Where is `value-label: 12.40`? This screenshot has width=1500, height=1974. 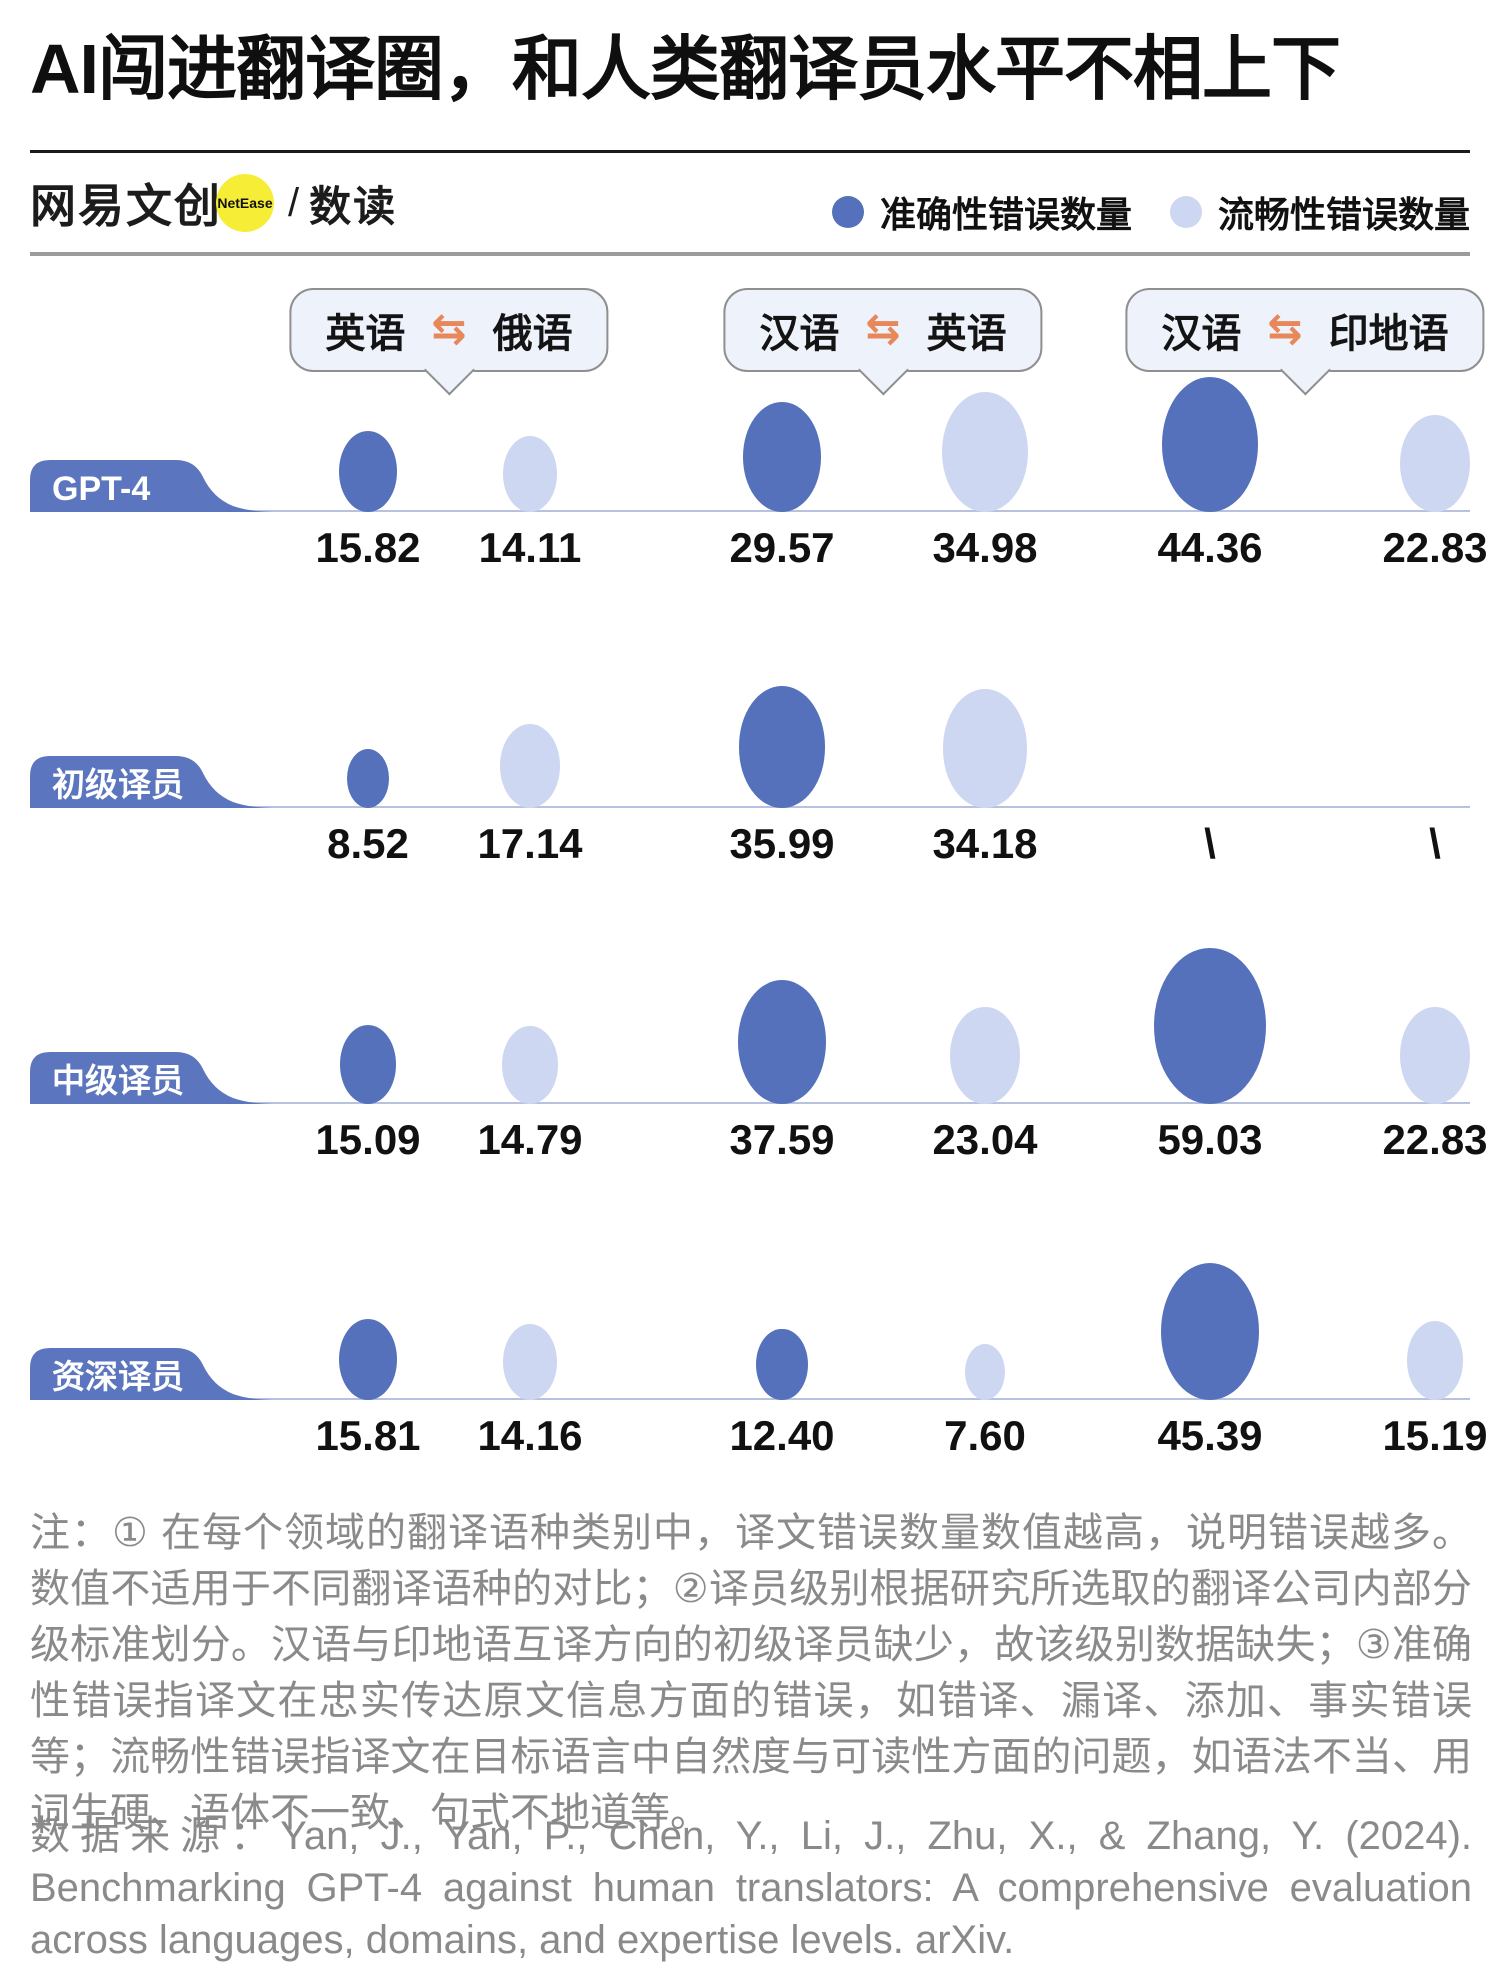 value-label: 12.40 is located at coordinates (782, 1435).